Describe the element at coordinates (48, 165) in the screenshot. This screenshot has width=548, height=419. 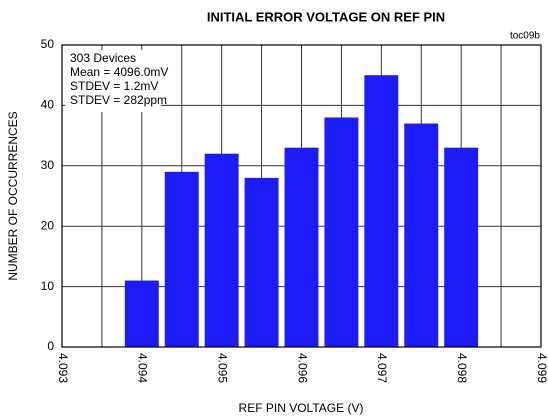
I see `y-tick-label: 30` at that location.